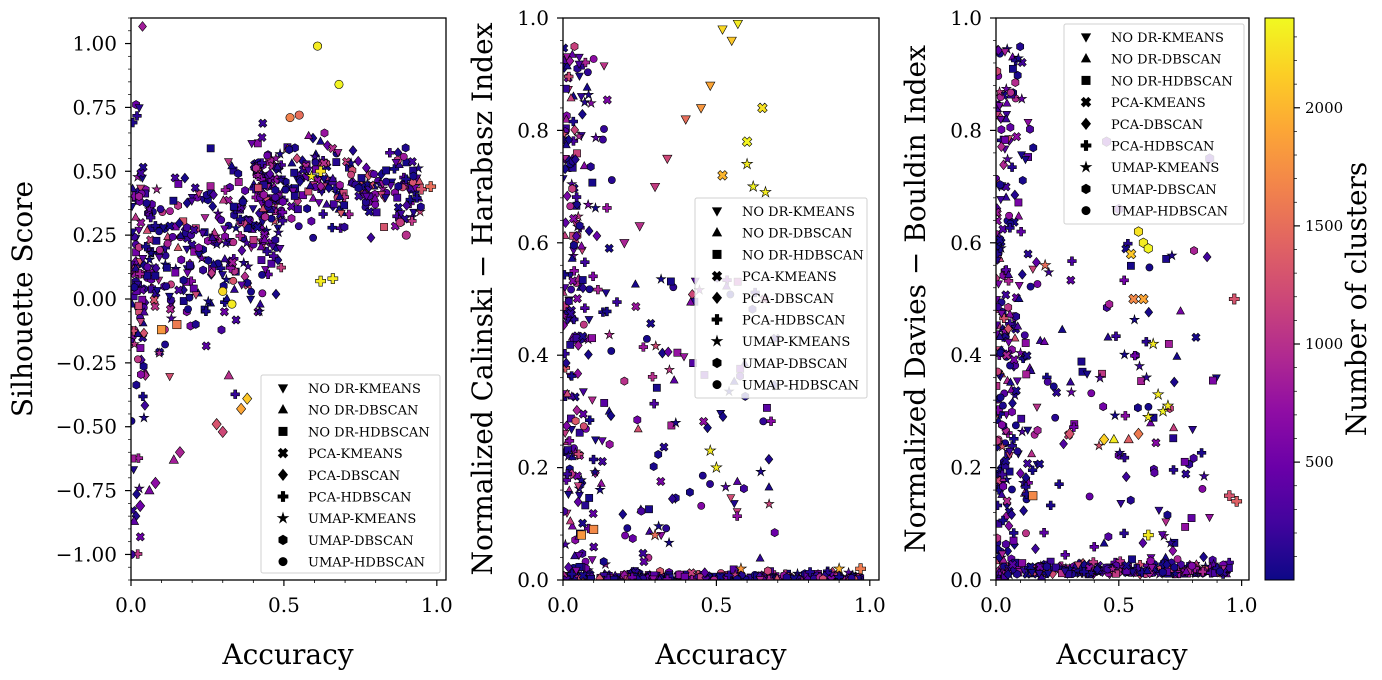  What do you see at coordinates (283, 496) in the screenshot?
I see `legend-marker-plus` at bounding box center [283, 496].